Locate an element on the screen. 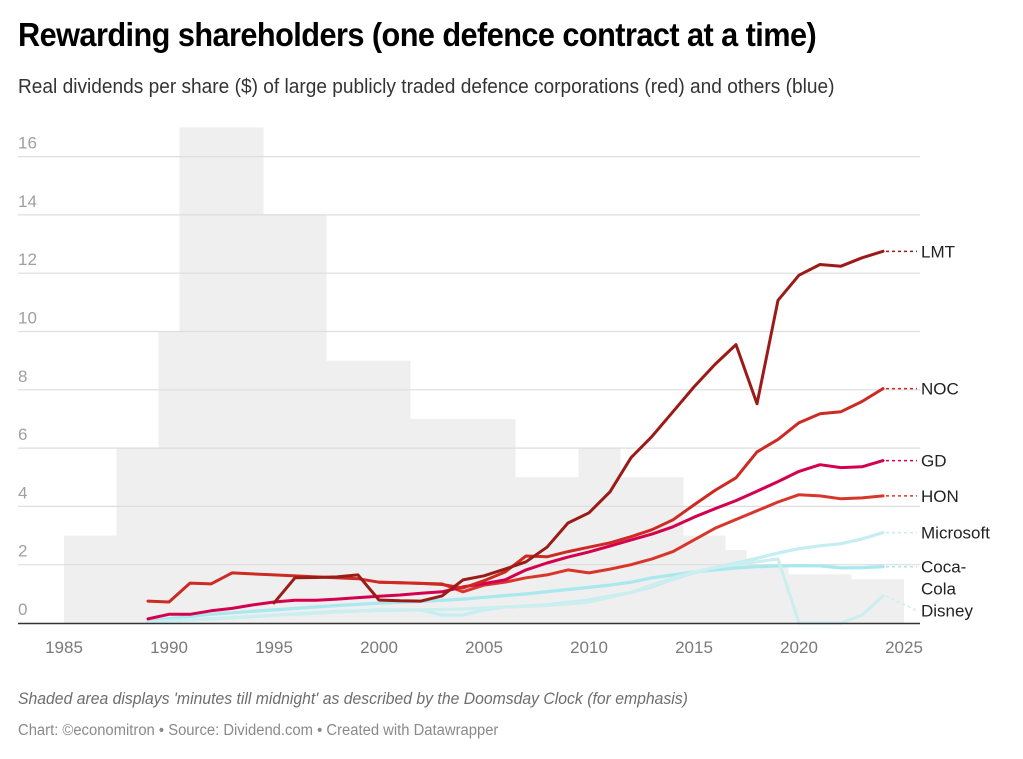 The image size is (1023, 759). series-label-coca-cola: Cola is located at coordinates (939, 589).